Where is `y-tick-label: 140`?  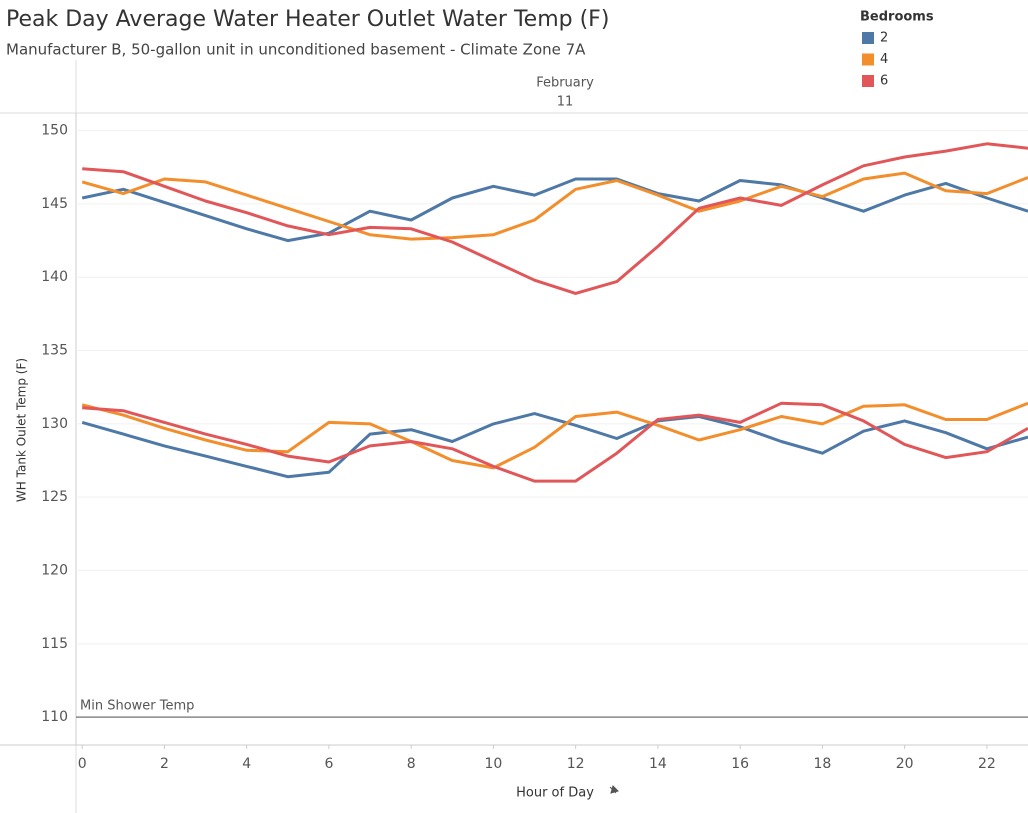
y-tick-label: 140 is located at coordinates (54, 277).